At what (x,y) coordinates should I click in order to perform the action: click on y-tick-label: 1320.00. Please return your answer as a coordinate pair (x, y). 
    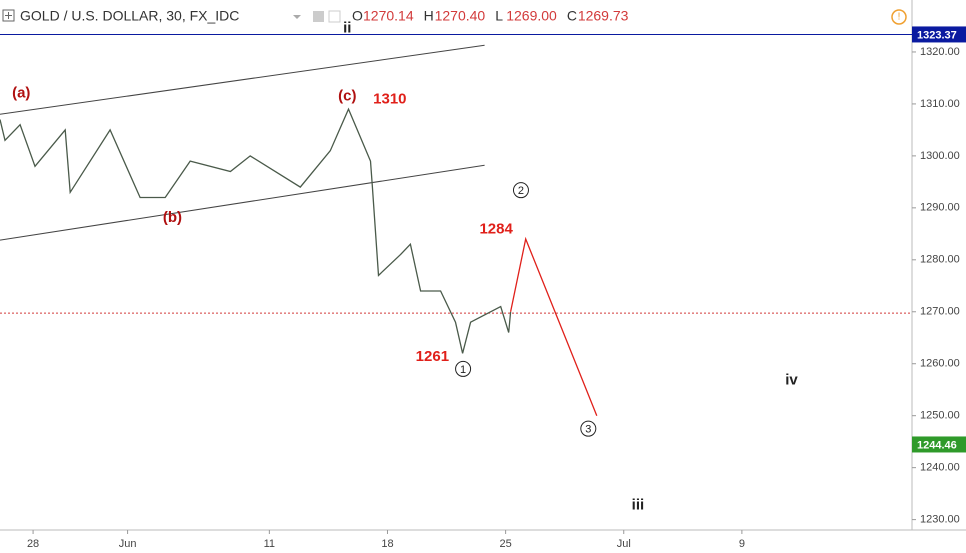
    Looking at the image, I should click on (940, 52).